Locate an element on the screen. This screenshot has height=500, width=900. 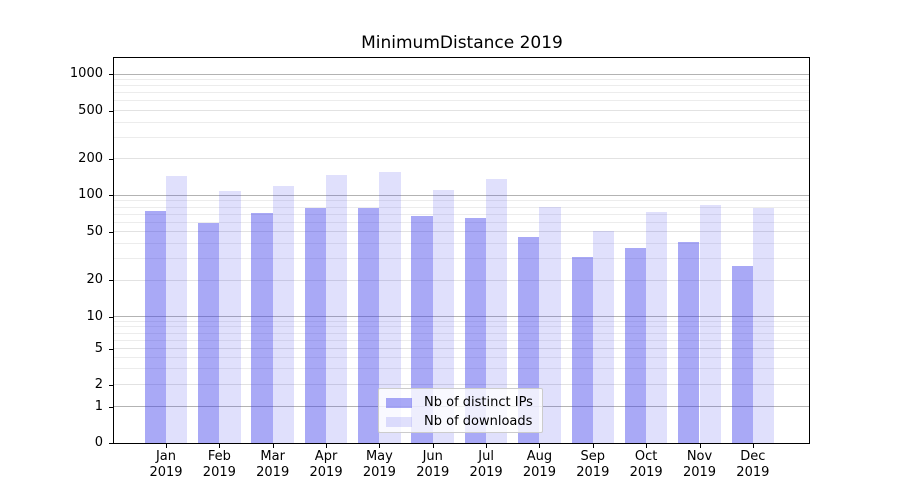
legend-item-downloads: Nb of downloads is located at coordinates (460, 421).